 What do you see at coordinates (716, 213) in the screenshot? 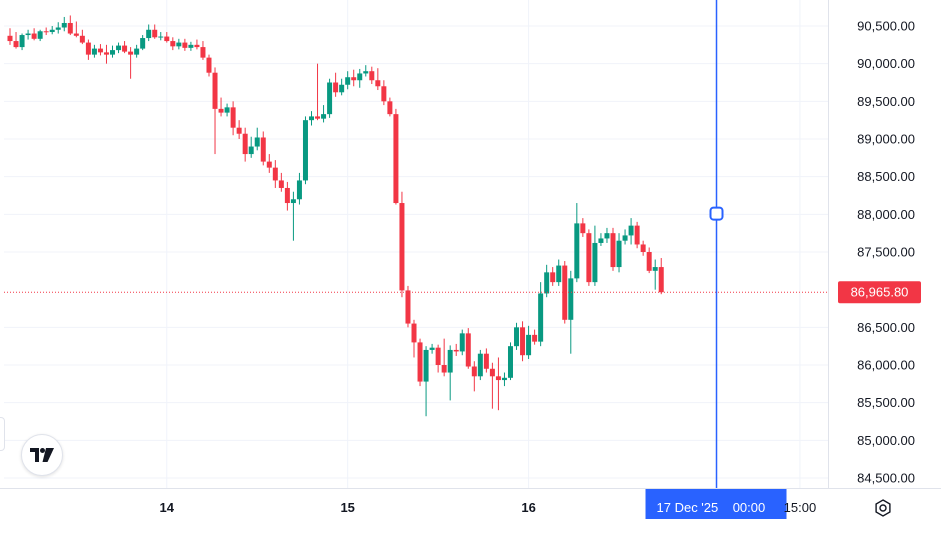
I see `crosshair-handle` at bounding box center [716, 213].